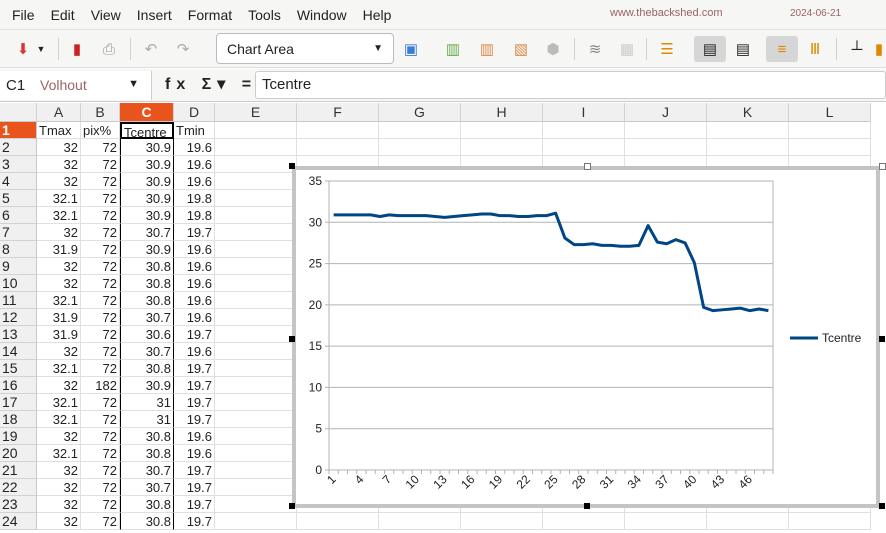 The image size is (886, 533). I want to click on cell: 19.8, so click(194, 215).